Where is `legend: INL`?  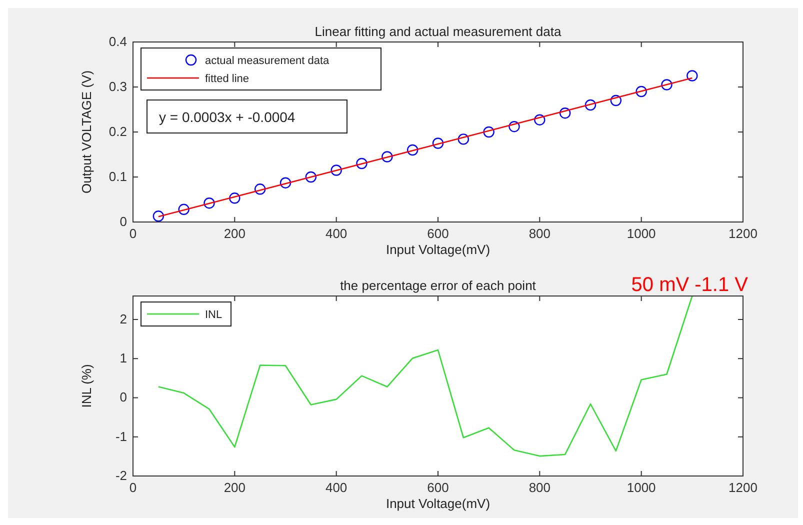 legend: INL is located at coordinates (186, 314).